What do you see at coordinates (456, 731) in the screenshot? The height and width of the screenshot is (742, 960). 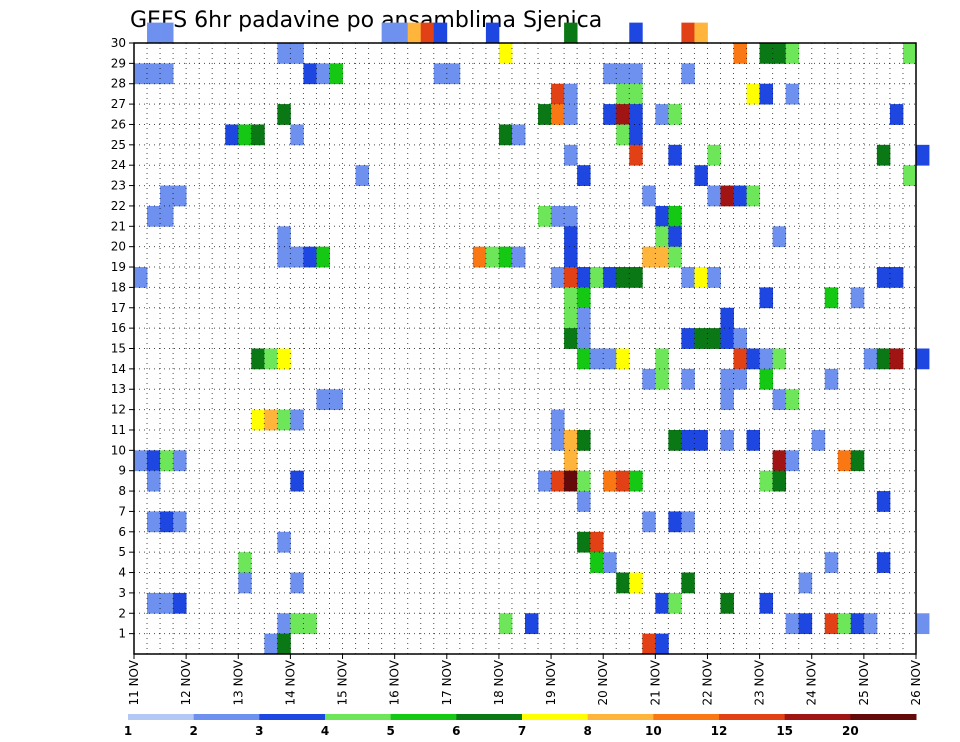 I see `colorbar-label: 6` at bounding box center [456, 731].